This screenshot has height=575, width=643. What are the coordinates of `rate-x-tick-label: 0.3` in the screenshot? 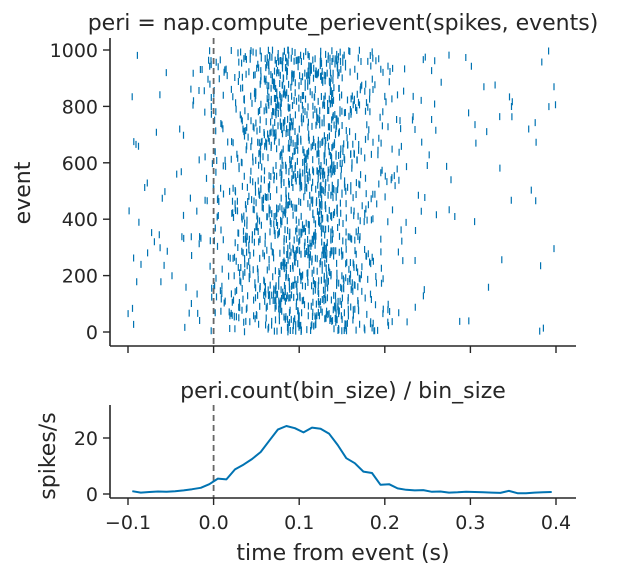 It's located at (470, 523).